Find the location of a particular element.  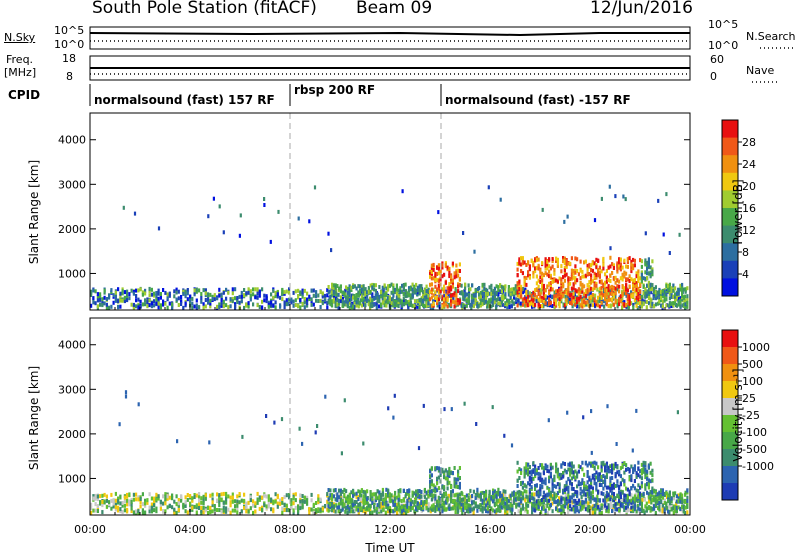

power-cell-2071 is located at coordinates (578, 289).